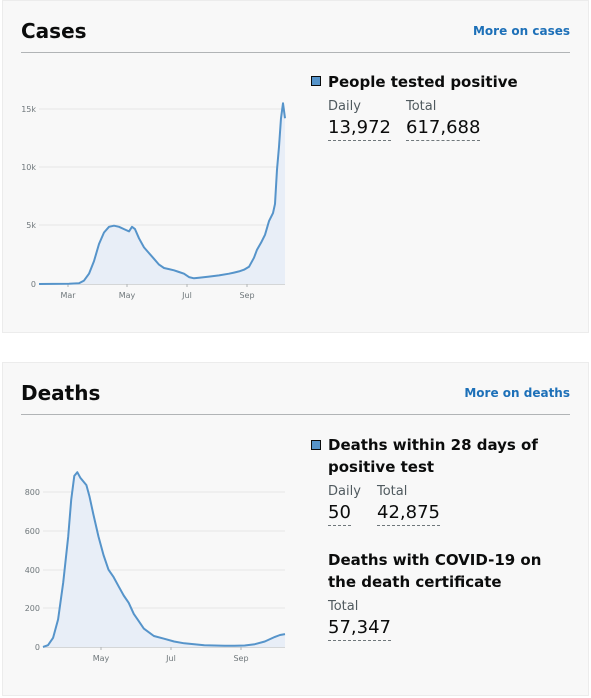 This screenshot has height=698, width=591. Describe the element at coordinates (423, 82) in the screenshot. I see `people-tested-positive-heading: People tested positive` at that location.